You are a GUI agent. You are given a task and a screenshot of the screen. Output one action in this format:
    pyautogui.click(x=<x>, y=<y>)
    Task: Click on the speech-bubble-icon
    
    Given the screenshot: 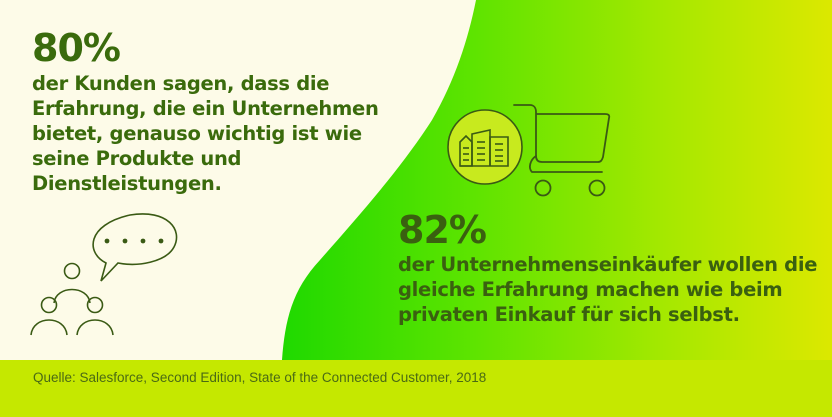 What is the action you would take?
    pyautogui.click(x=135, y=247)
    